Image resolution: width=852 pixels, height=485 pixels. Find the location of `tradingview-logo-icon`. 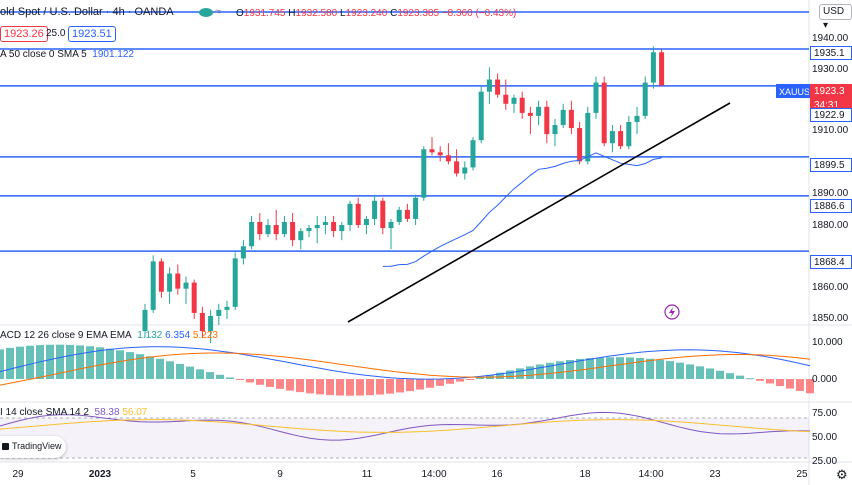

tradingview-logo-icon is located at coordinates (5, 446).